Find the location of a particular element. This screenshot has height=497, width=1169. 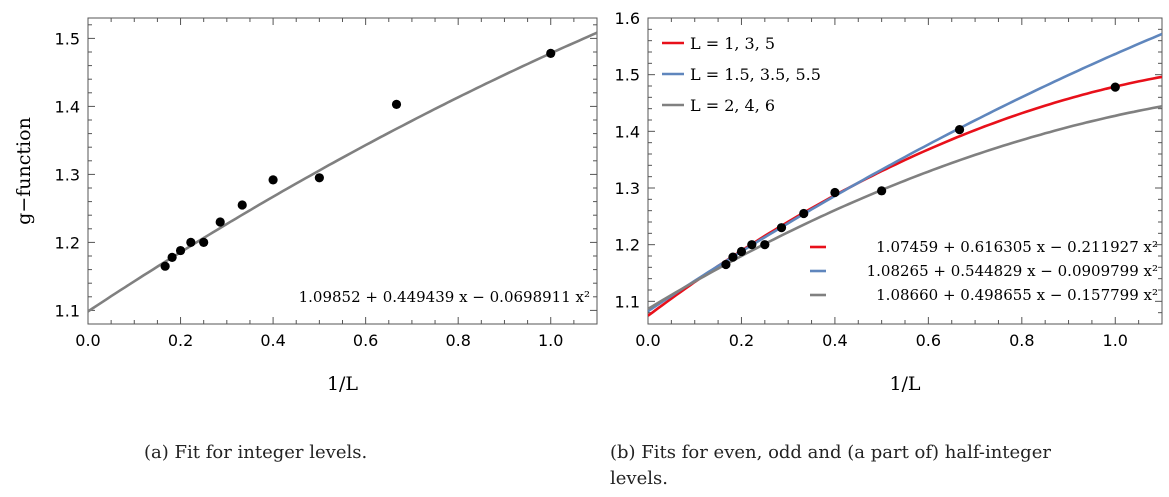

fit-equation-3: 1.08660 + 0.498655 x − 0.157799 x² is located at coordinates (1017, 295).